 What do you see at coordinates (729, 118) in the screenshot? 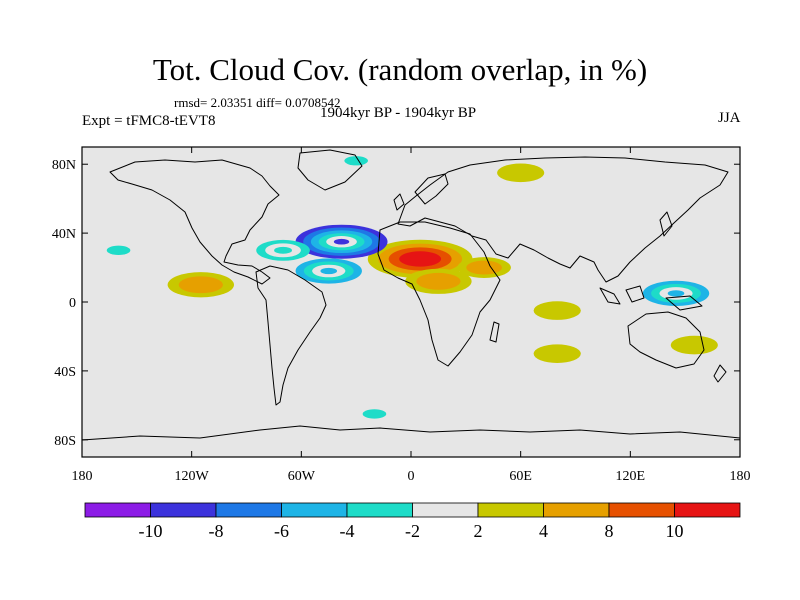
I see `season-label: JJA` at bounding box center [729, 118].